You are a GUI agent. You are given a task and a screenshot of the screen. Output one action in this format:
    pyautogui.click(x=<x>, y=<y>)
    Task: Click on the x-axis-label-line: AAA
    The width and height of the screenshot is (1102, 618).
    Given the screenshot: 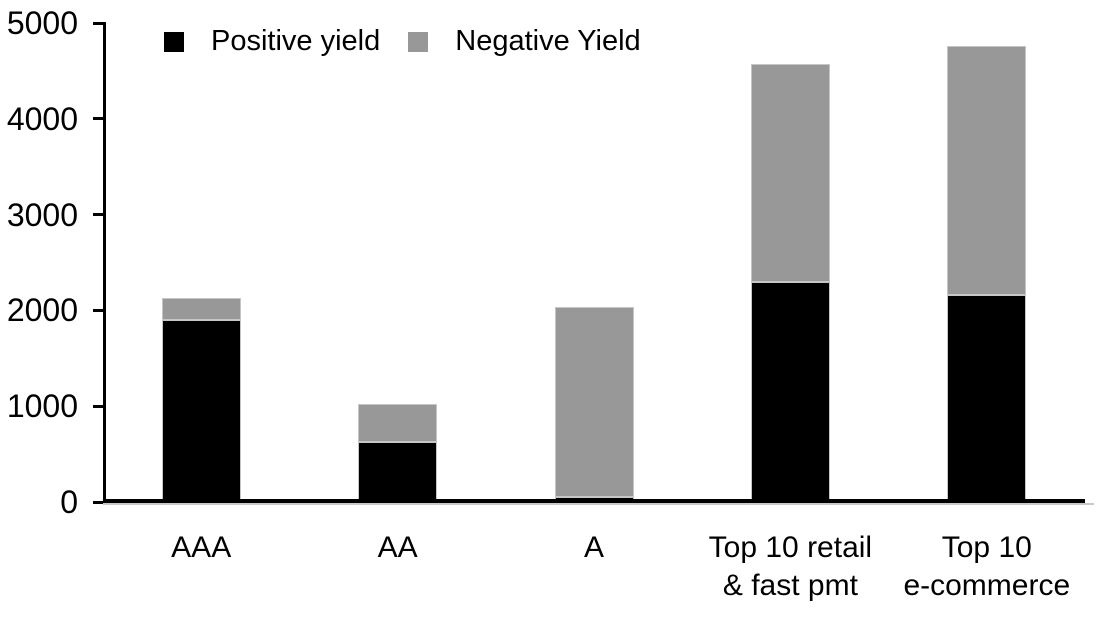 What is the action you would take?
    pyautogui.click(x=201, y=547)
    